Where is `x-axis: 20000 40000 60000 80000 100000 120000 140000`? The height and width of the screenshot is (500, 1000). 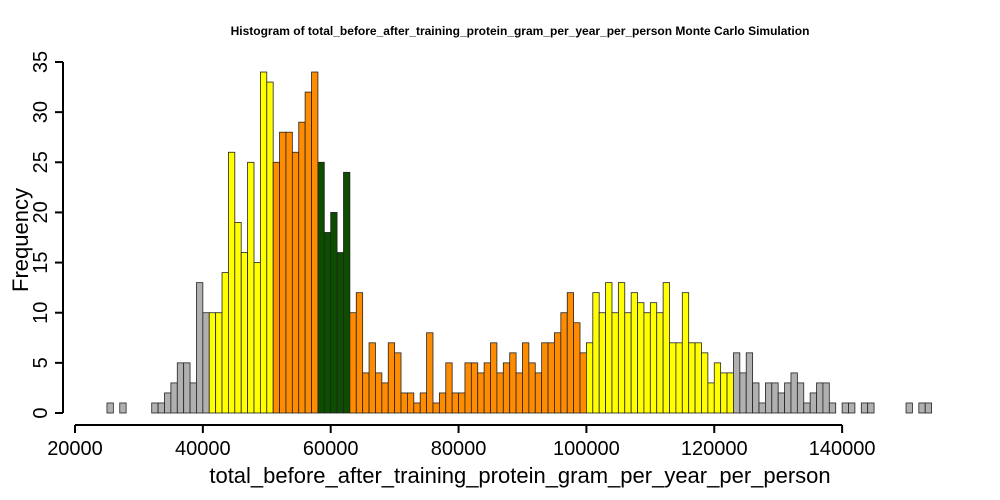 x-axis: 20000 40000 60000 80000 100000 120000 140000 is located at coordinates (461, 442).